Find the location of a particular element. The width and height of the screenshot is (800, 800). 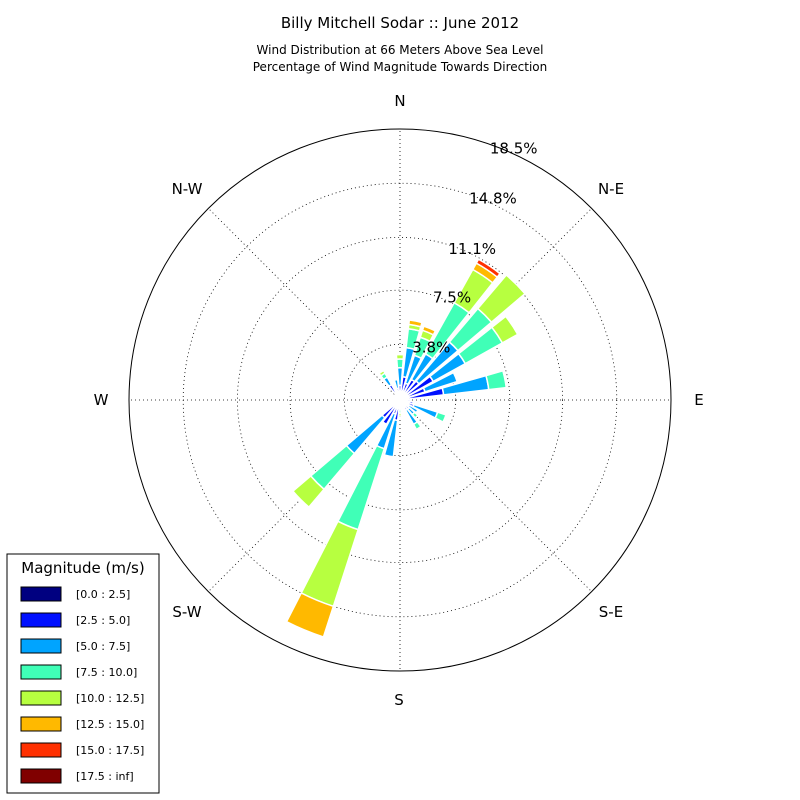

legend-label: [12.5 : 15.0] is located at coordinates (110, 724).